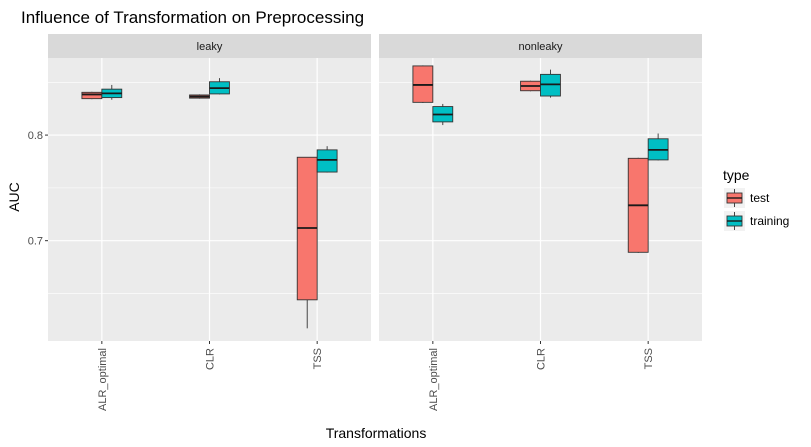 This screenshot has height=447, width=811. What do you see at coordinates (760, 198) in the screenshot?
I see `legend-label: test` at bounding box center [760, 198].